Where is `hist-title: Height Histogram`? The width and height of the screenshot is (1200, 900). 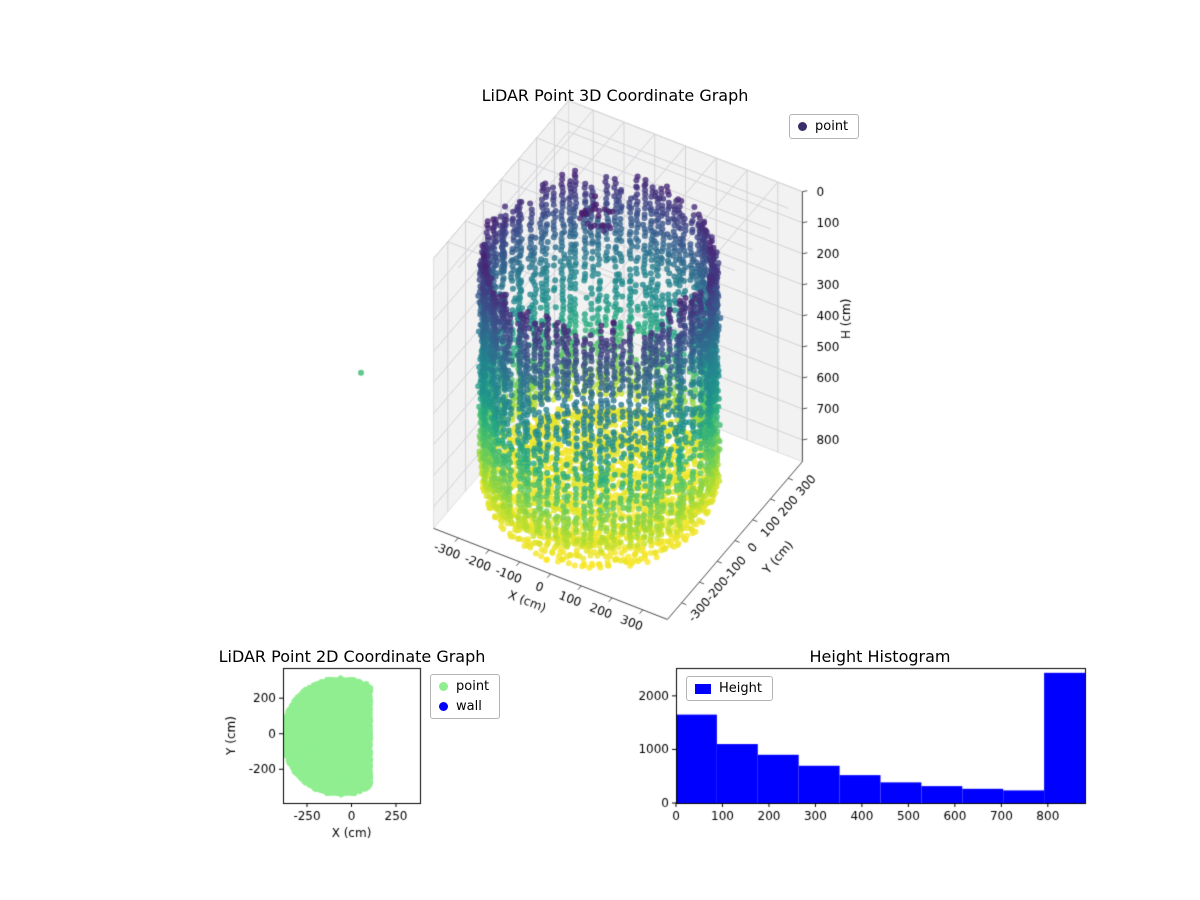 hist-title: Height Histogram is located at coordinates (880, 656).